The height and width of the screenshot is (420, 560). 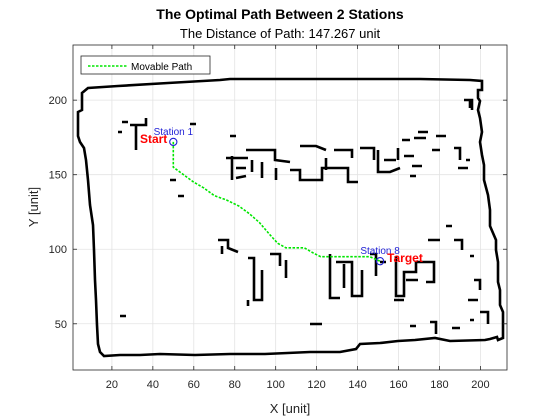 What do you see at coordinates (439, 385) in the screenshot?
I see `x-tick-label: 180` at bounding box center [439, 385].